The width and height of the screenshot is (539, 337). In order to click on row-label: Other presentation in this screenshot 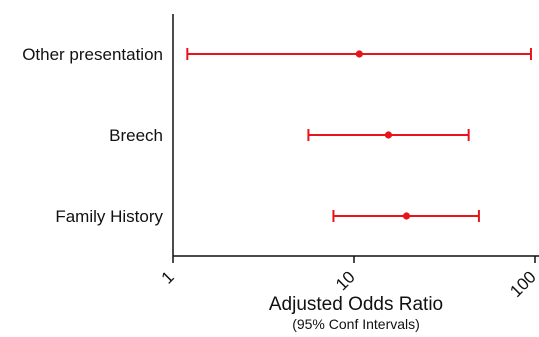, I will do `click(92, 54)`.